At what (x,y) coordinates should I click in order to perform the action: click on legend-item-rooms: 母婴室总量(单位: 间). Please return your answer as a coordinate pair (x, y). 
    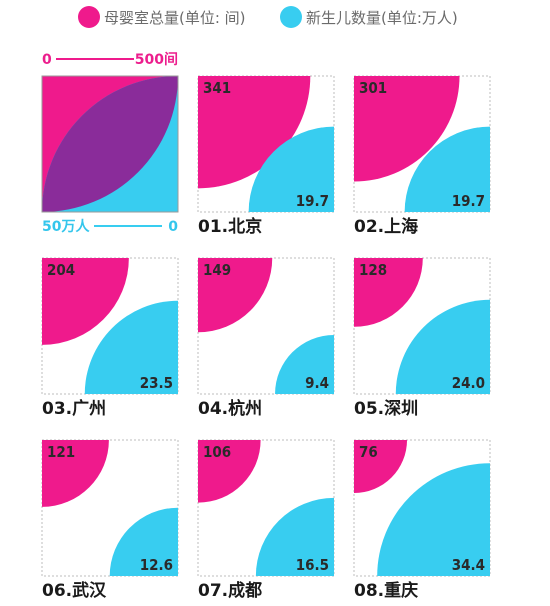
    Looking at the image, I should click on (162, 17).